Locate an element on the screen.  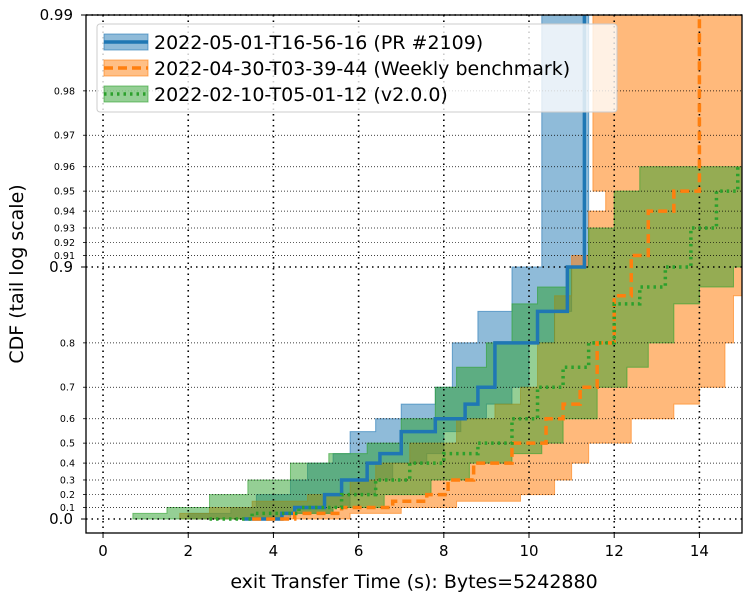
y-tick-label-minor: 0.8 is located at coordinates (67, 343).